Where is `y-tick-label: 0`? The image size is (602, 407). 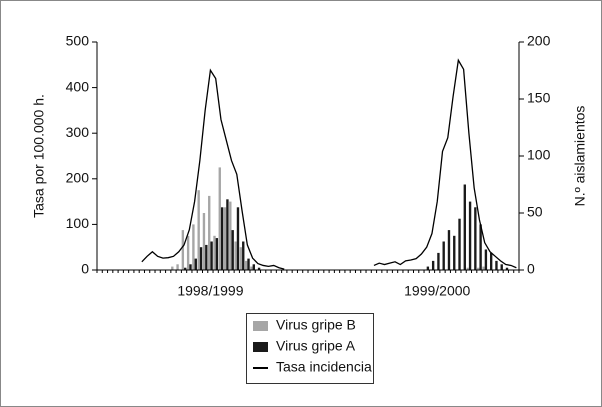
y-tick-label: 0 is located at coordinates (85, 269).